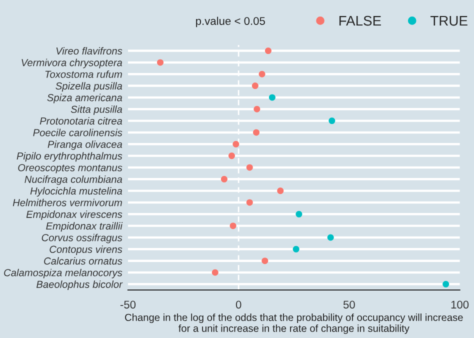 This screenshot has height=338, width=474. I want to click on y-tick-label: Empidonax virescens, so click(74, 215).